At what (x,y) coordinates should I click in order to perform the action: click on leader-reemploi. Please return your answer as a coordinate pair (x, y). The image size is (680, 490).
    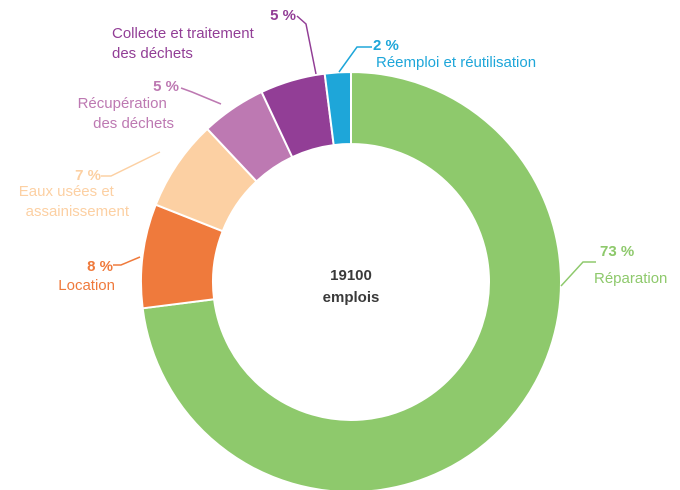
    Looking at the image, I should click on (355, 59).